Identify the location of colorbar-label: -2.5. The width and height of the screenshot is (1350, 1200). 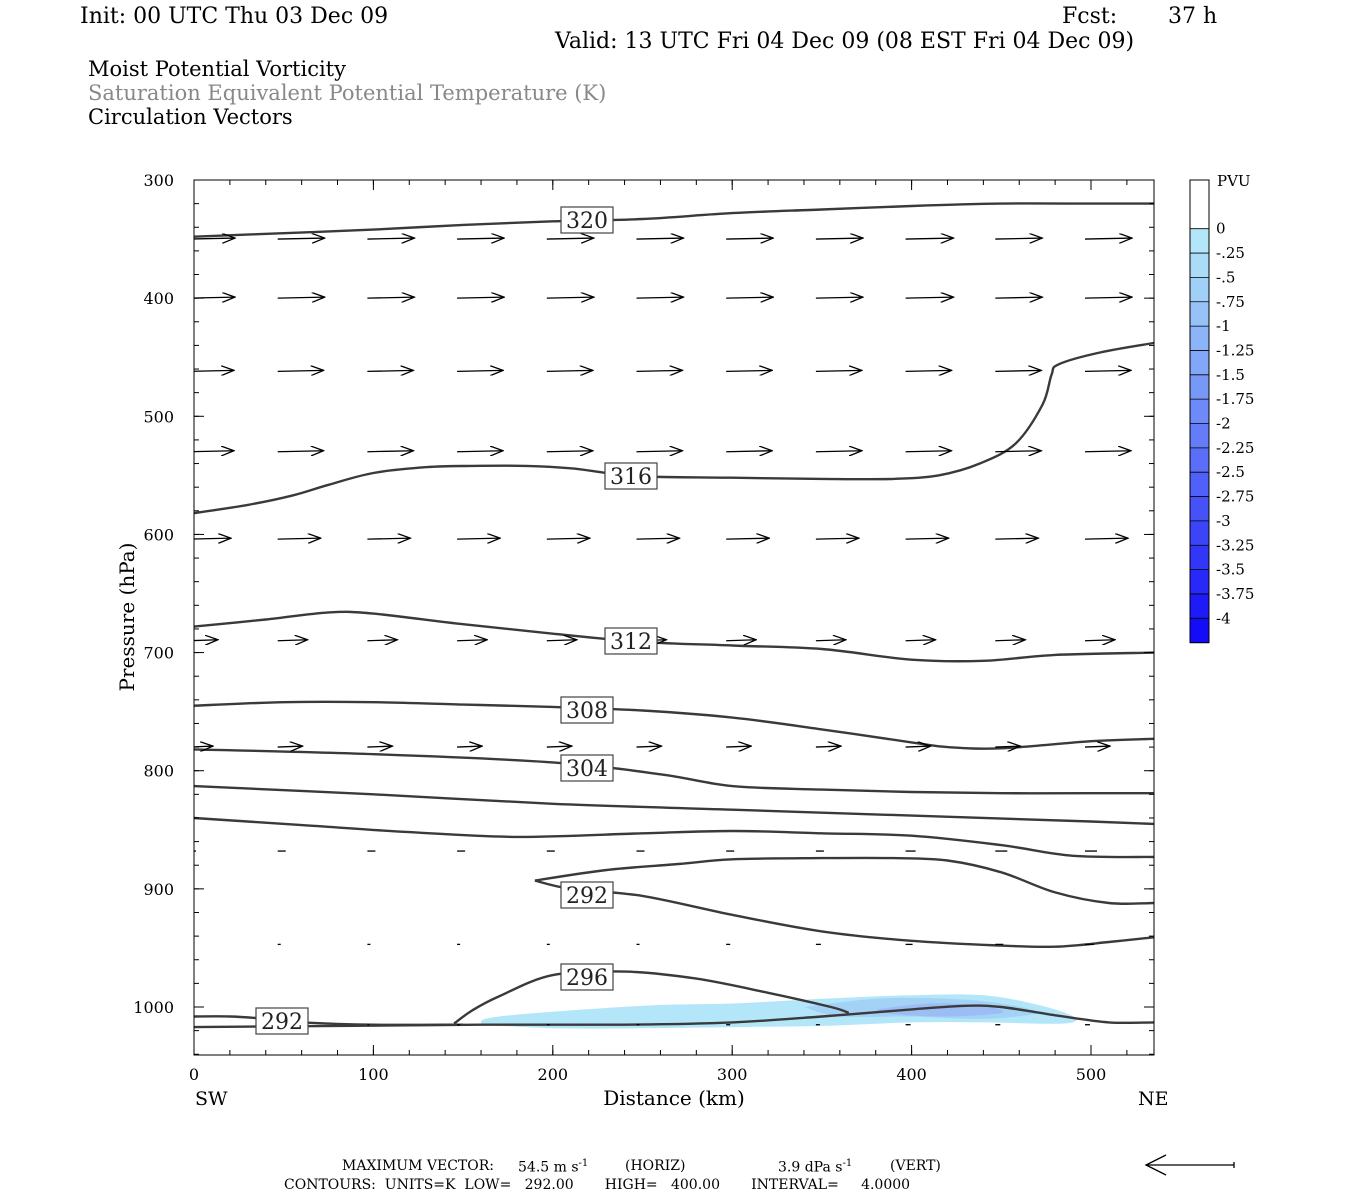
(1230, 472).